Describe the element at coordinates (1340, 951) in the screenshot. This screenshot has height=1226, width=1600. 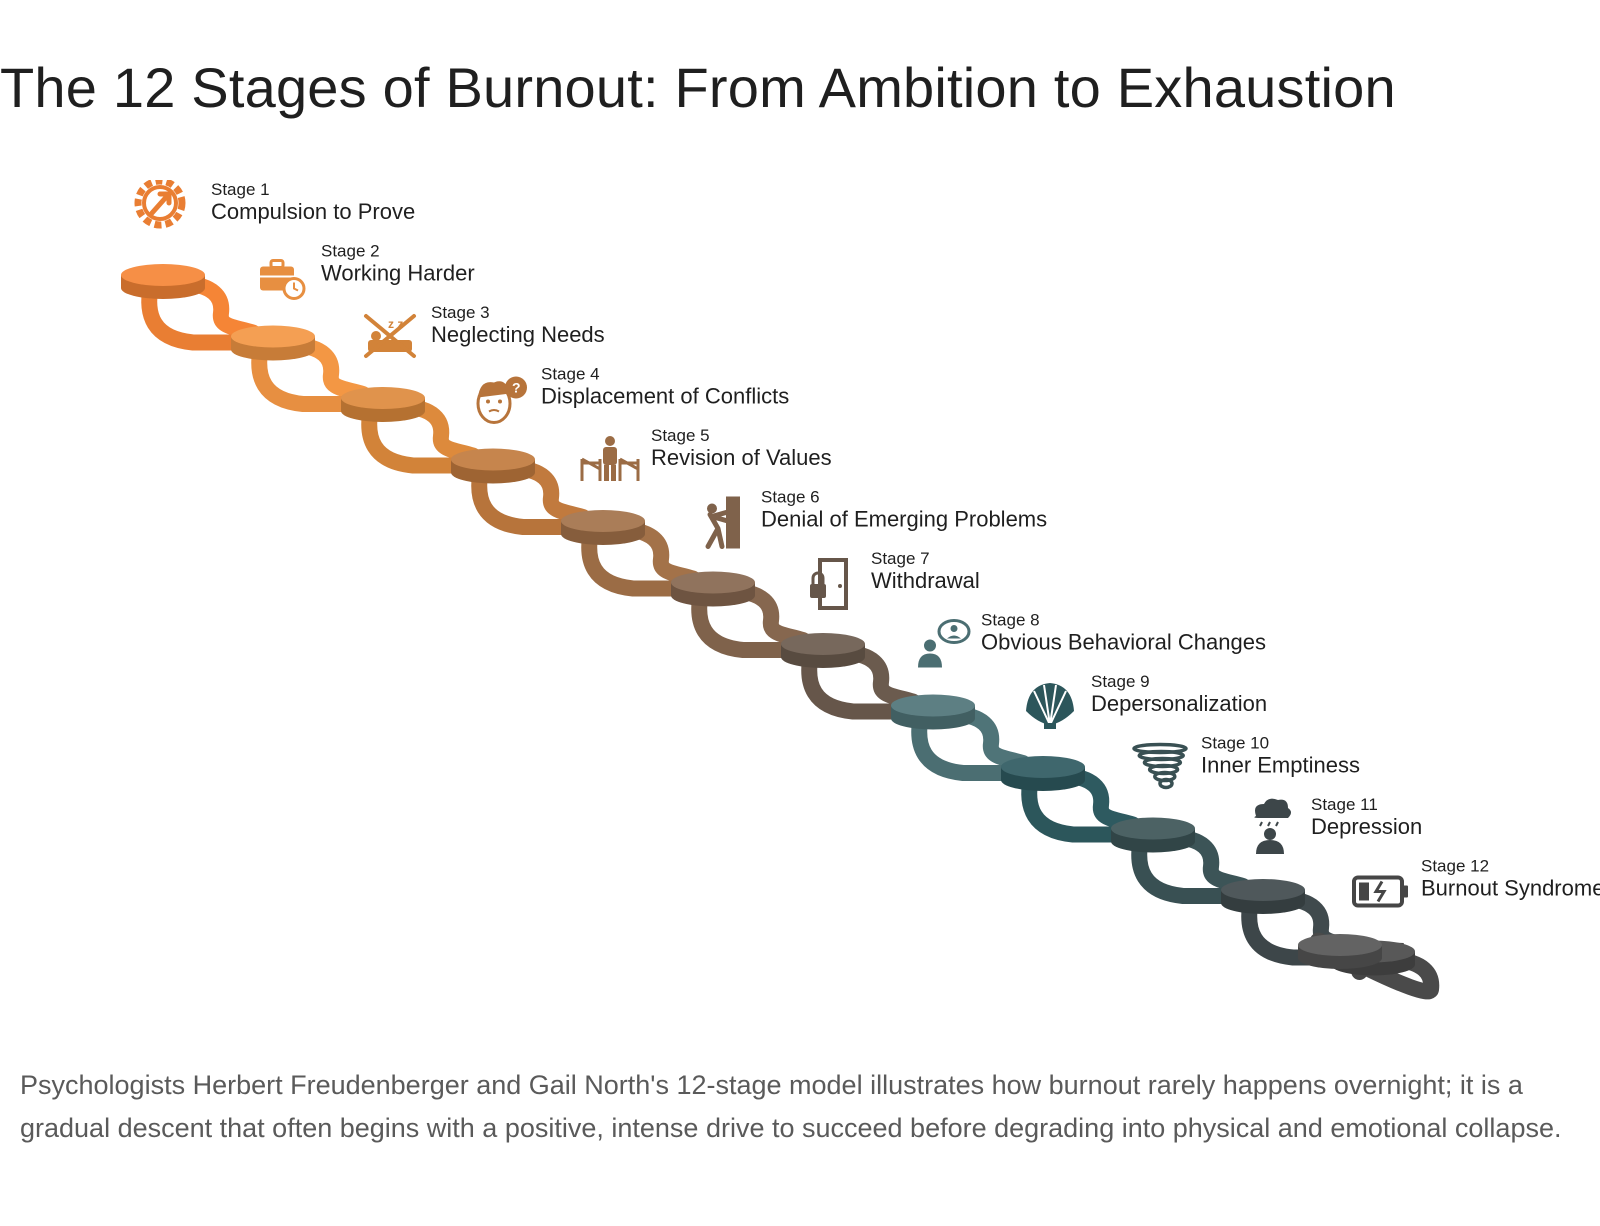
I see `final-step` at that location.